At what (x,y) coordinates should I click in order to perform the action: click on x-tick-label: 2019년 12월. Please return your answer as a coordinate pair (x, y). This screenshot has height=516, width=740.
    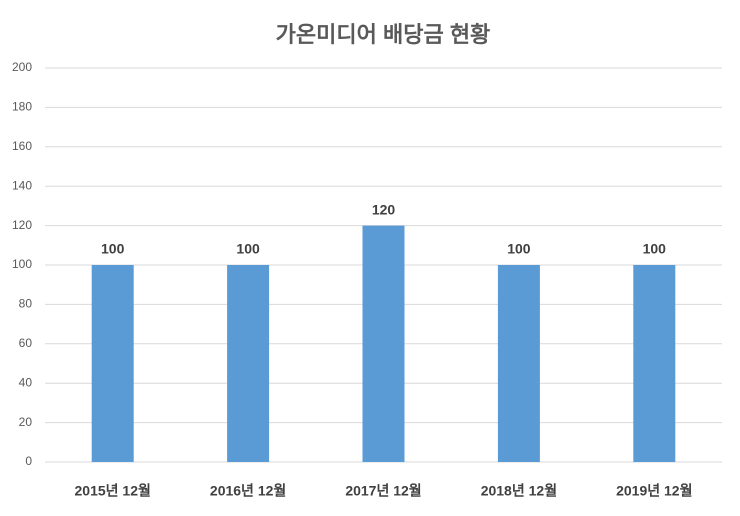
    Looking at the image, I should click on (654, 491).